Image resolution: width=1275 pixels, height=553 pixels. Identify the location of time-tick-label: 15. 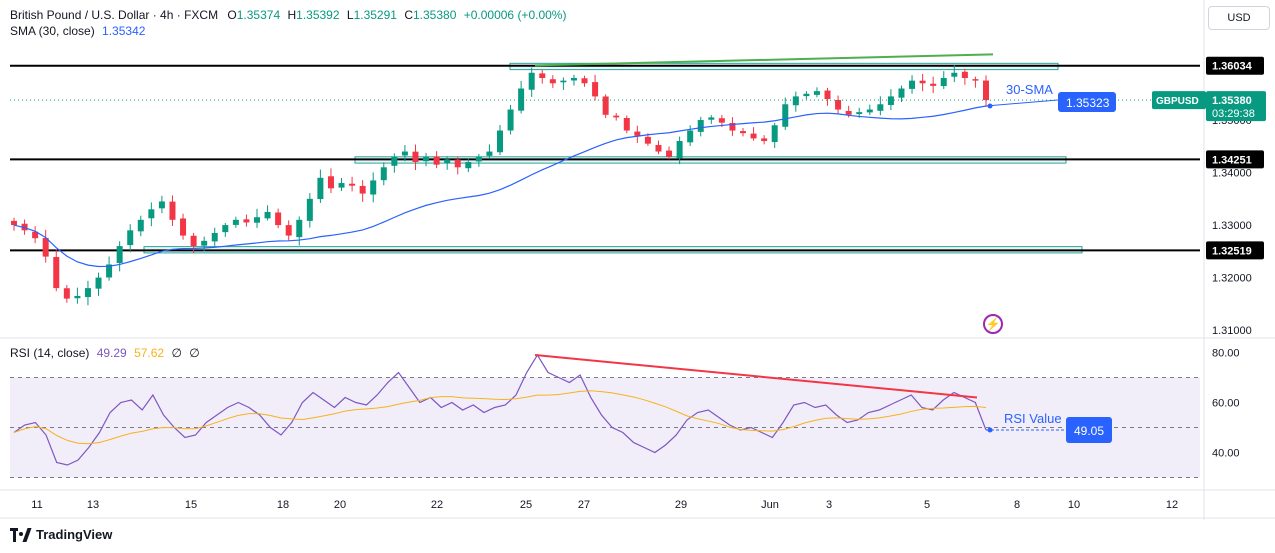
(191, 505).